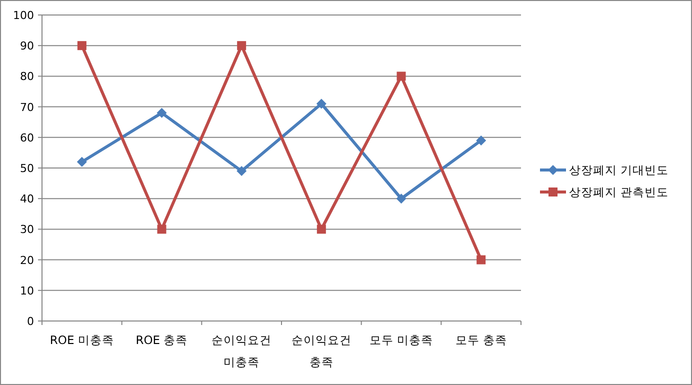  I want to click on x-tick-label: ROE 충족, so click(162, 340).